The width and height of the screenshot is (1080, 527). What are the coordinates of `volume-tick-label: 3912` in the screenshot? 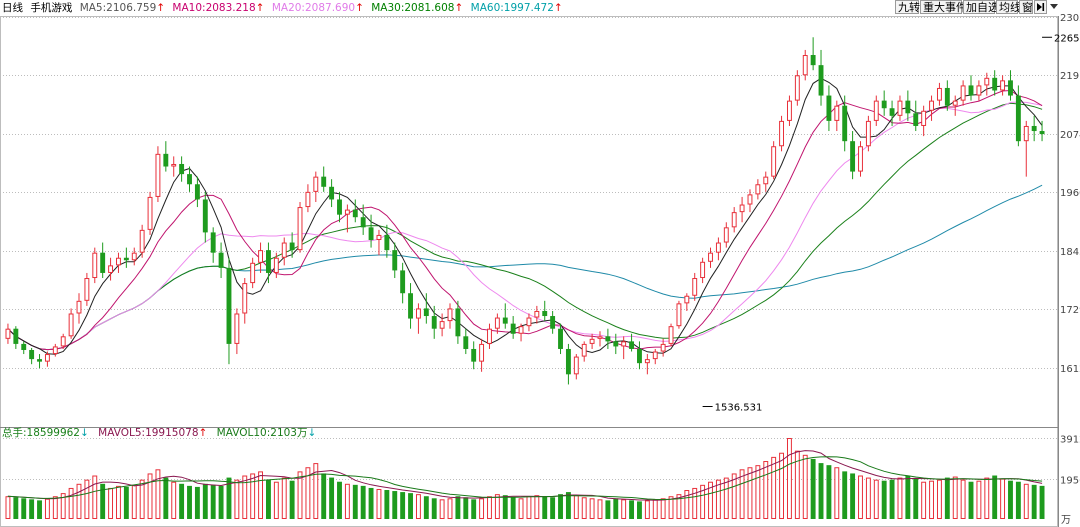 It's located at (1070, 440).